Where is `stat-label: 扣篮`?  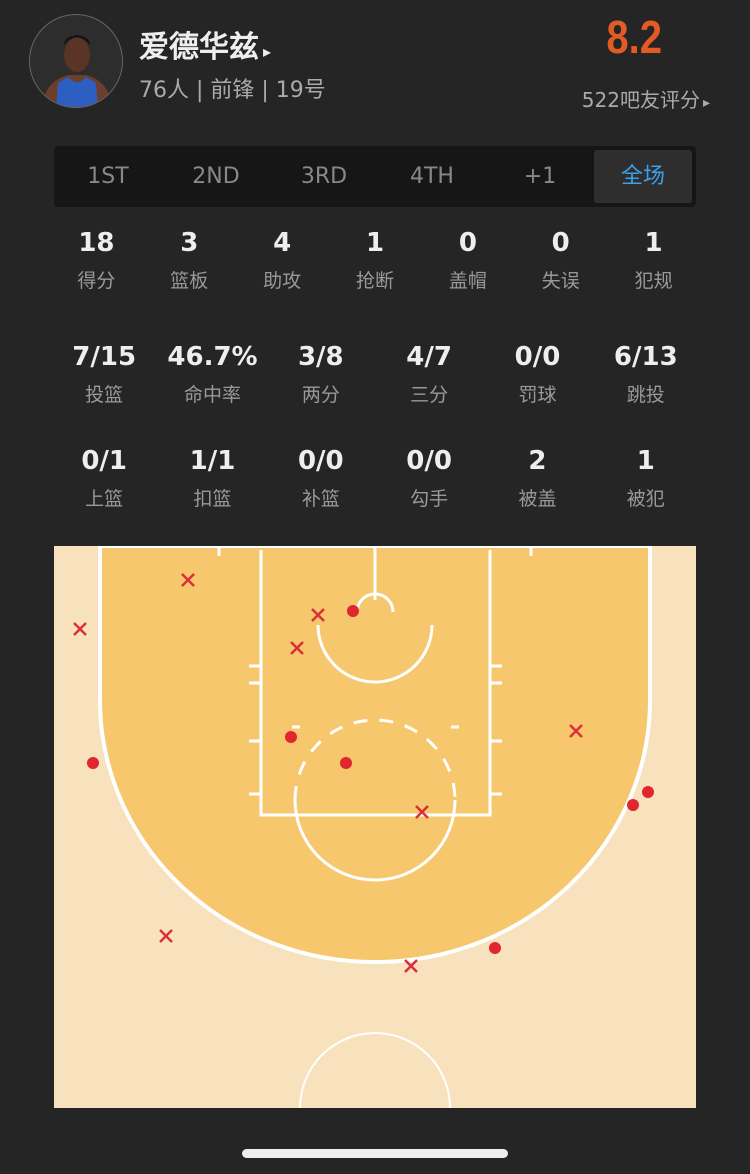 stat-label: 扣篮 is located at coordinates (212, 499).